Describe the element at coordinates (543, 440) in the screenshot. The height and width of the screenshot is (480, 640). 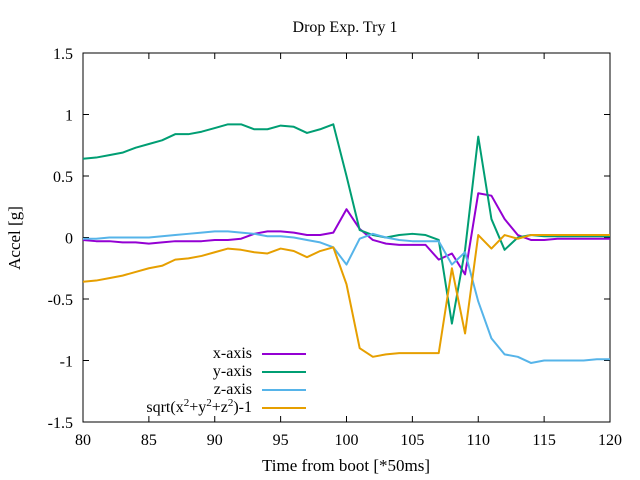
I see `x-tick-label: 115` at that location.